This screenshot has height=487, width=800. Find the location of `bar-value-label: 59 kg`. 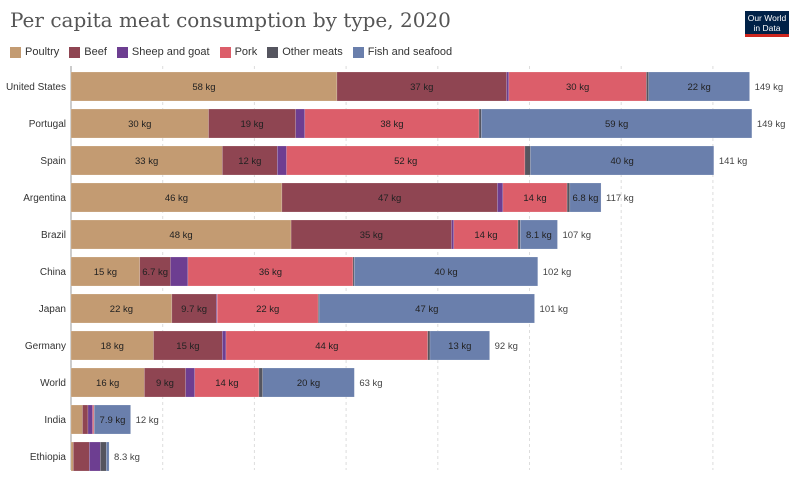

bar-value-label: 59 kg is located at coordinates (616, 124).